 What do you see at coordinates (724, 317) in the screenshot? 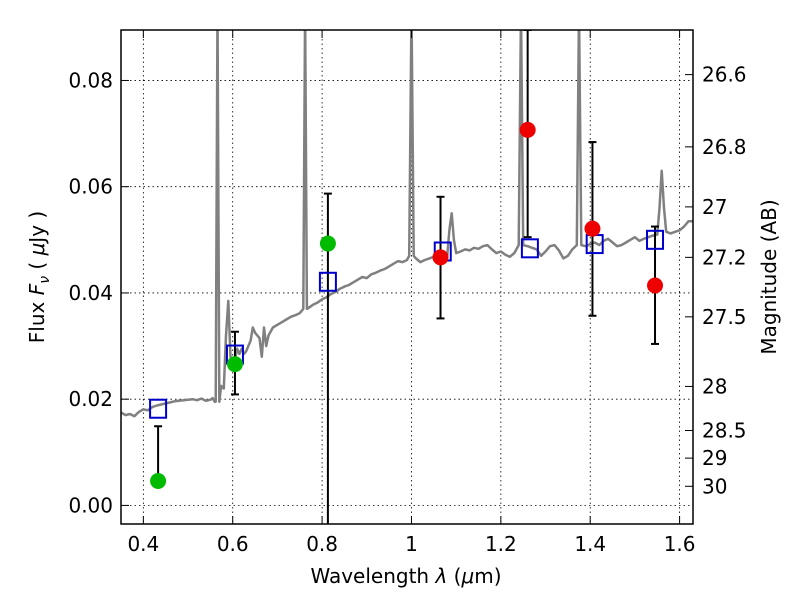
I see `y2-tick-label: 27.5` at bounding box center [724, 317].